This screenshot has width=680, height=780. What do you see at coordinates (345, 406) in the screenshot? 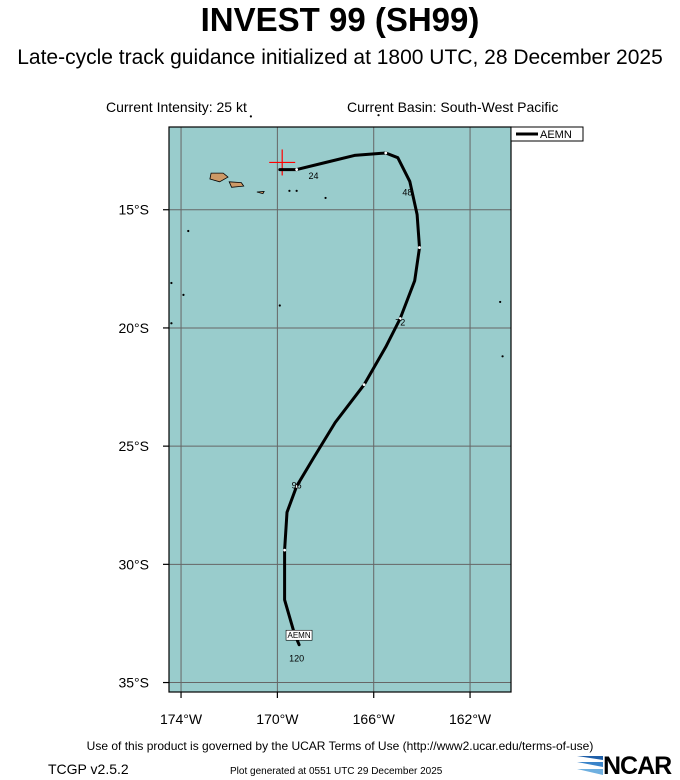
I see `track-layer: 24 48 72 96 120 AEMN` at bounding box center [345, 406].